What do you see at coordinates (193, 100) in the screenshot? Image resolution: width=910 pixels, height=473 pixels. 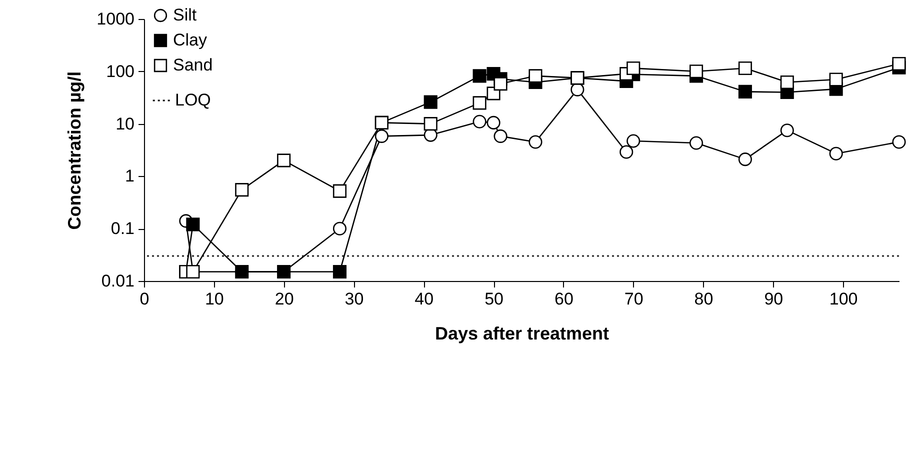 I see `legend-label: LOQ` at bounding box center [193, 100].